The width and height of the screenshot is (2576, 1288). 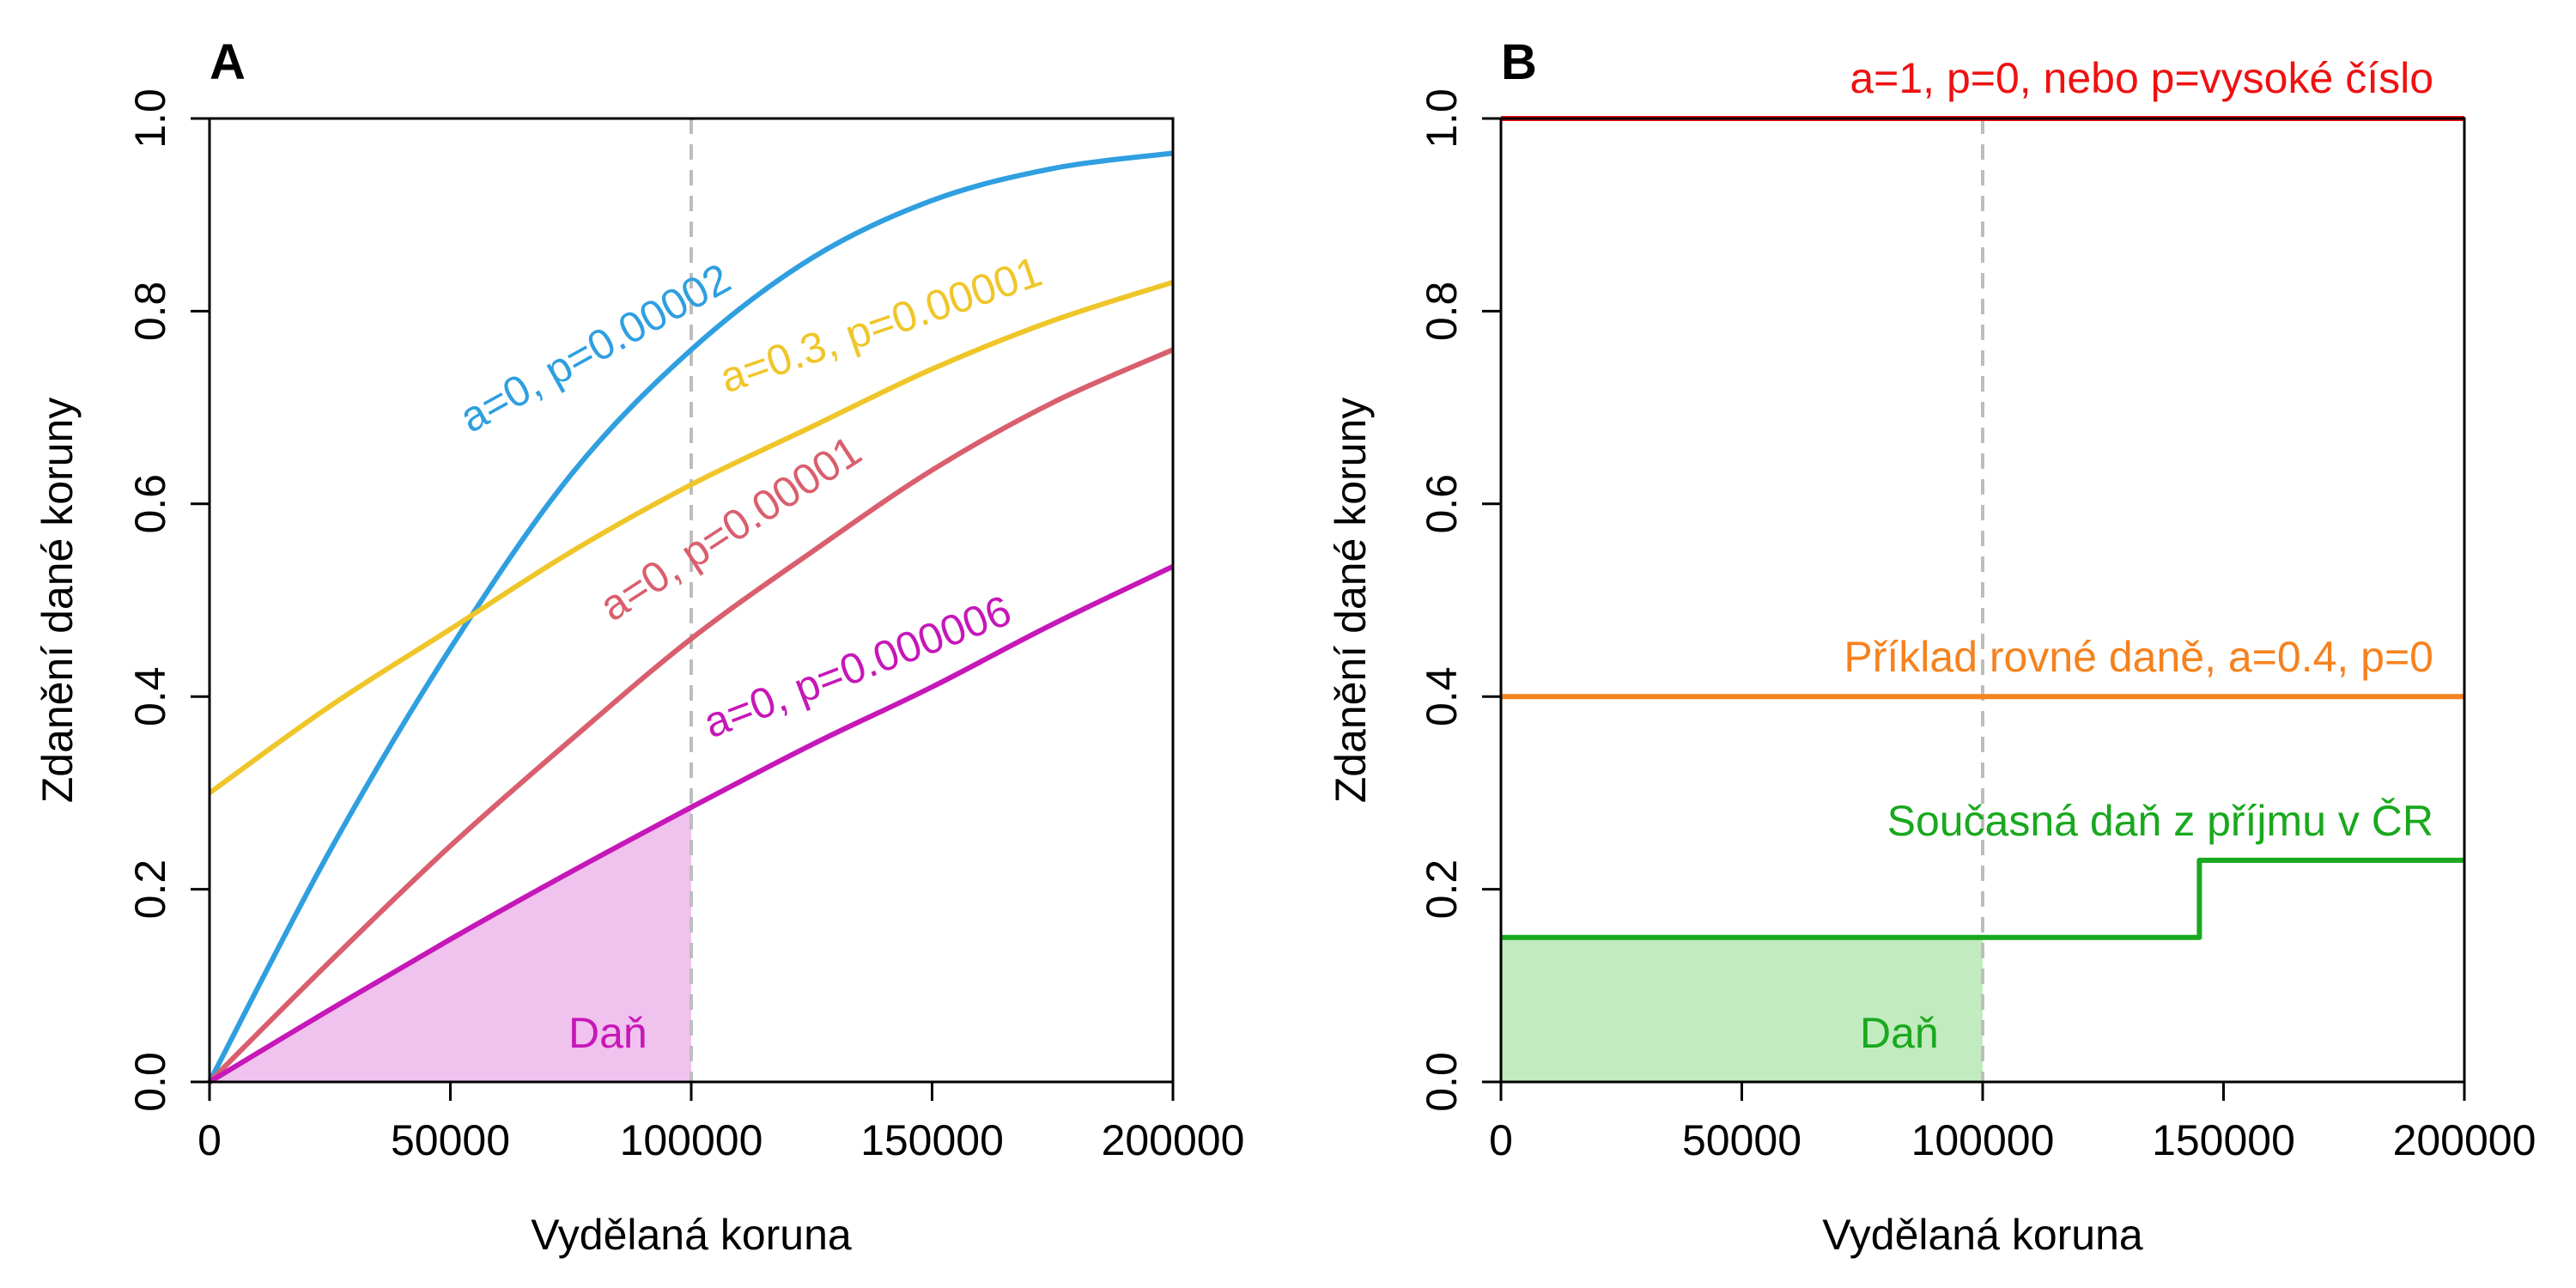 What do you see at coordinates (2138, 657) in the screenshot?
I see `series-label: Příklad rovné daně, a=0.4, p=0` at bounding box center [2138, 657].